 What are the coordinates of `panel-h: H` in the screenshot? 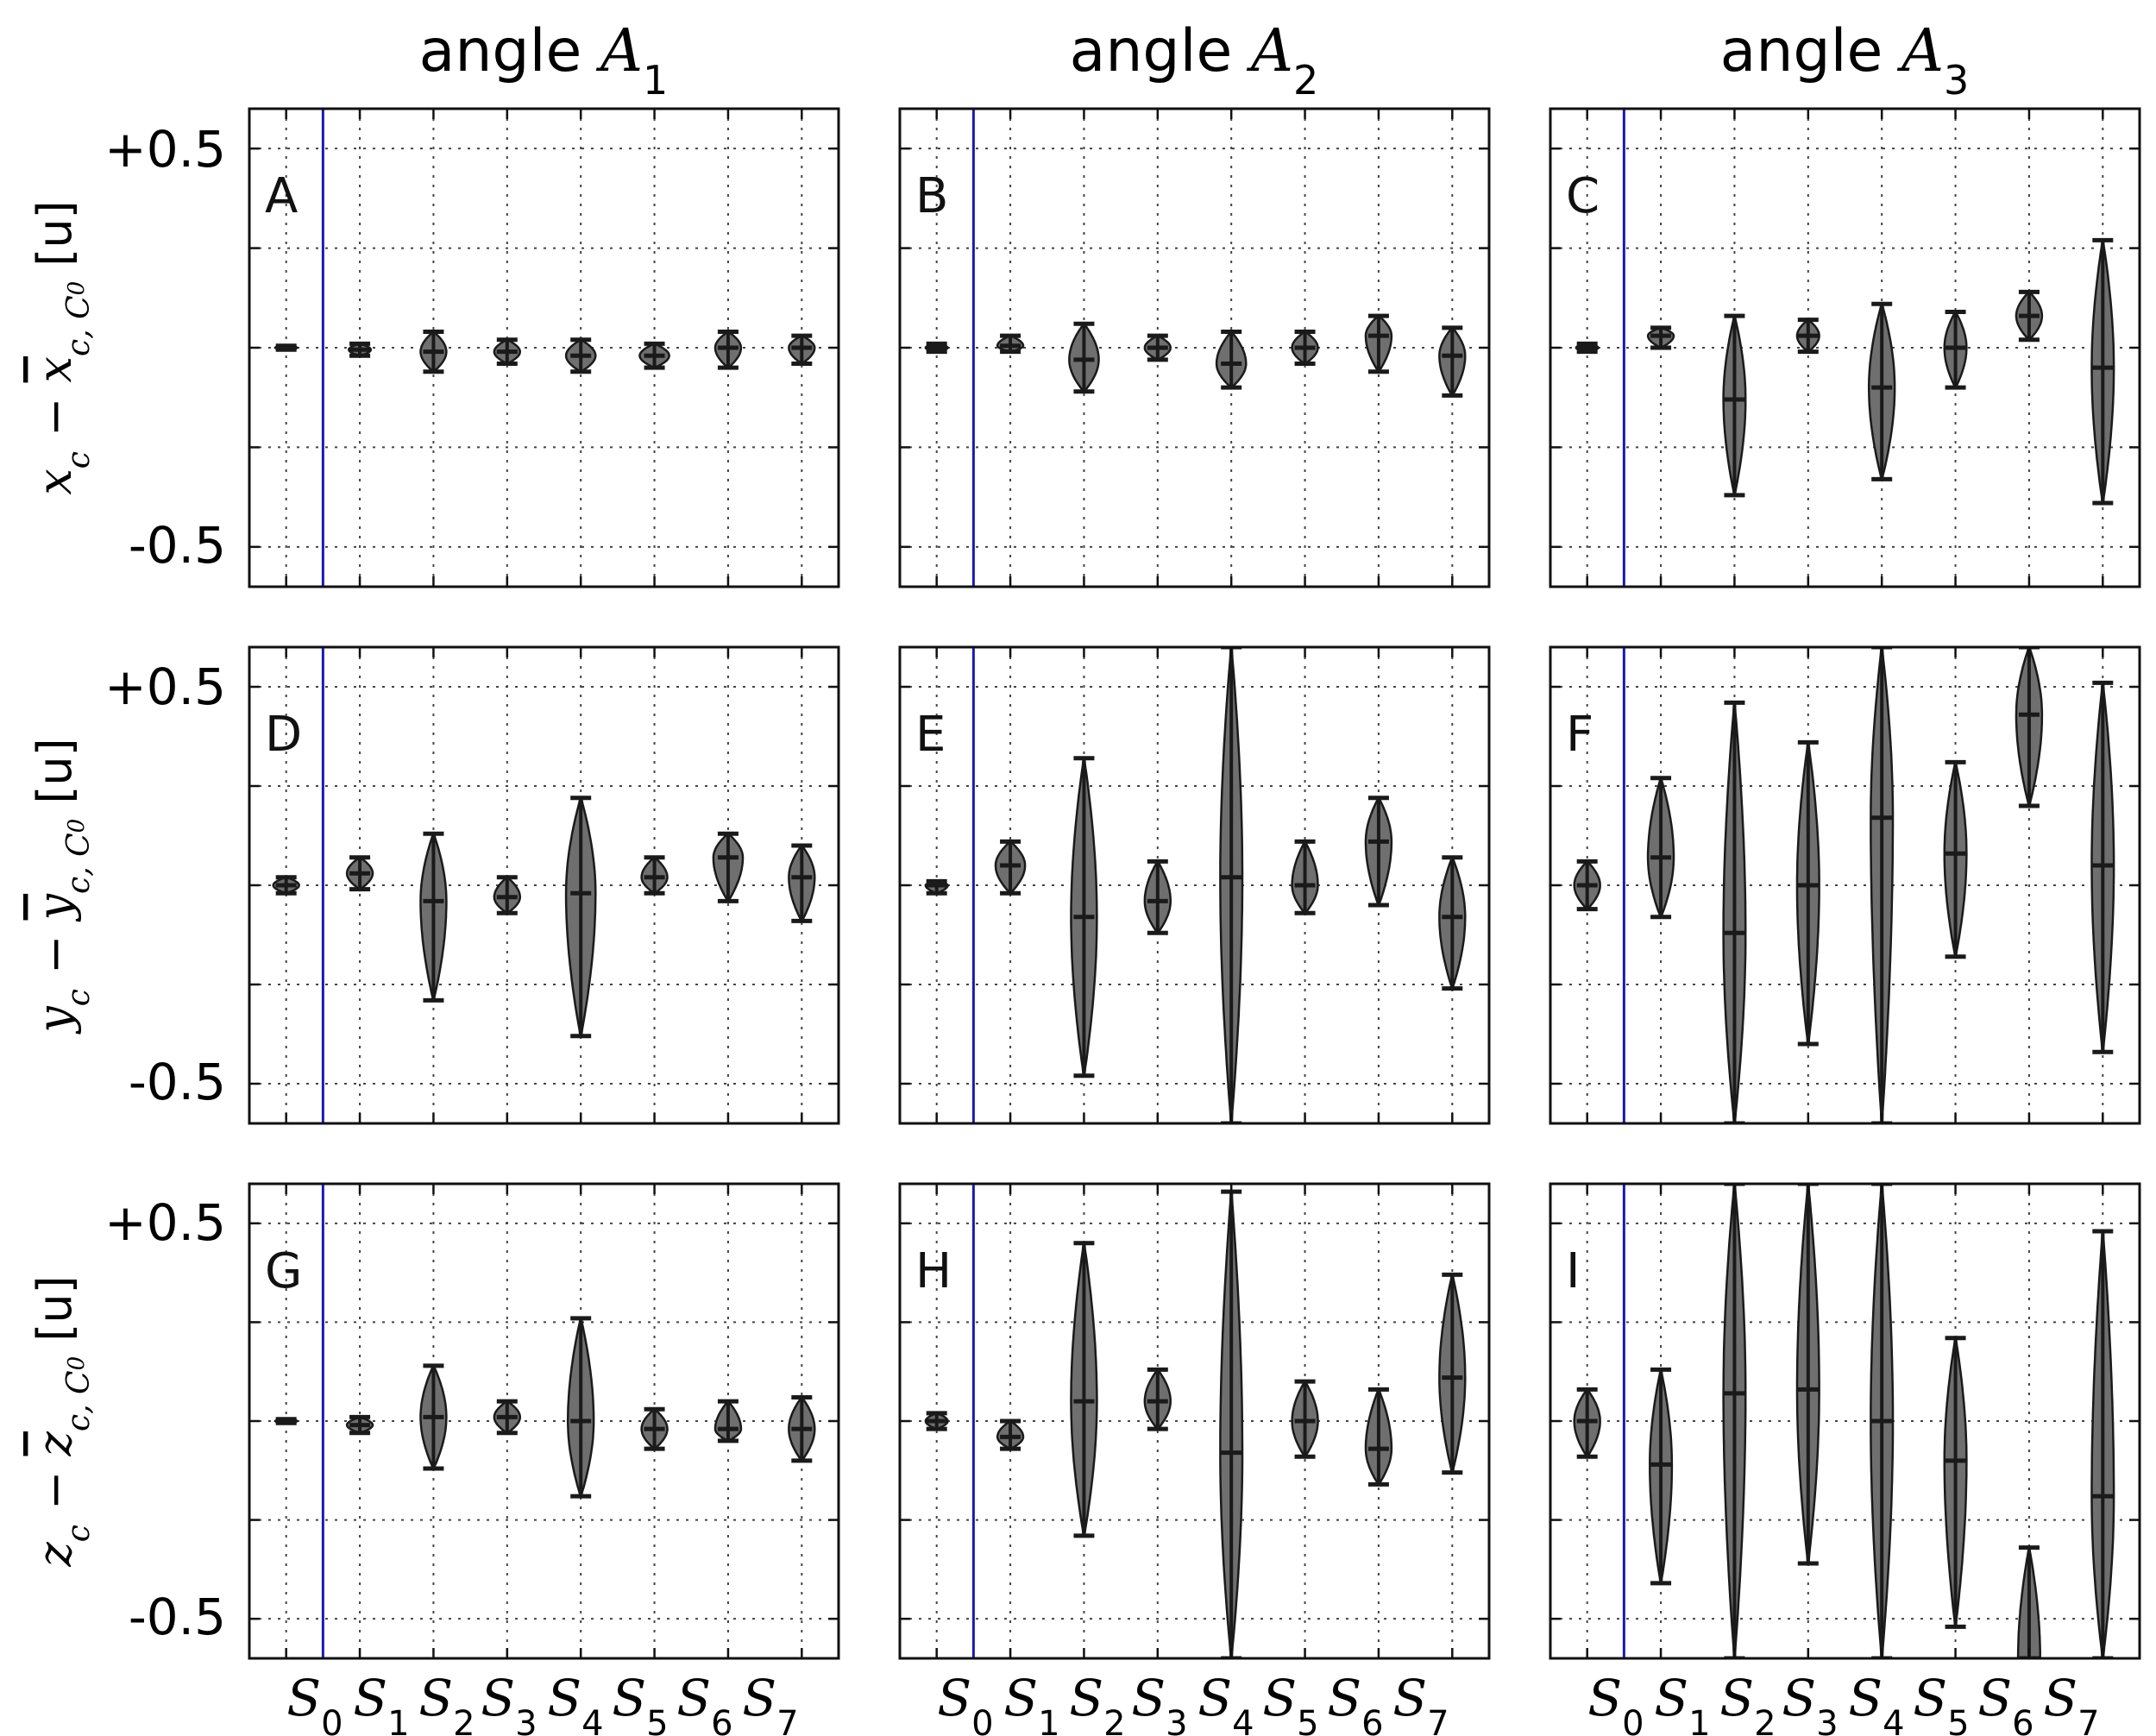 It's located at (1195, 1421).